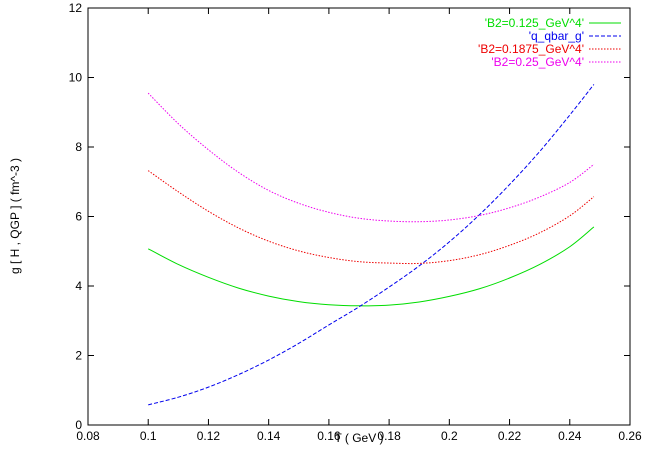 This screenshot has width=654, height=458. Describe the element at coordinates (510, 436) in the screenshot. I see `x-tick-label: 0.22` at that location.